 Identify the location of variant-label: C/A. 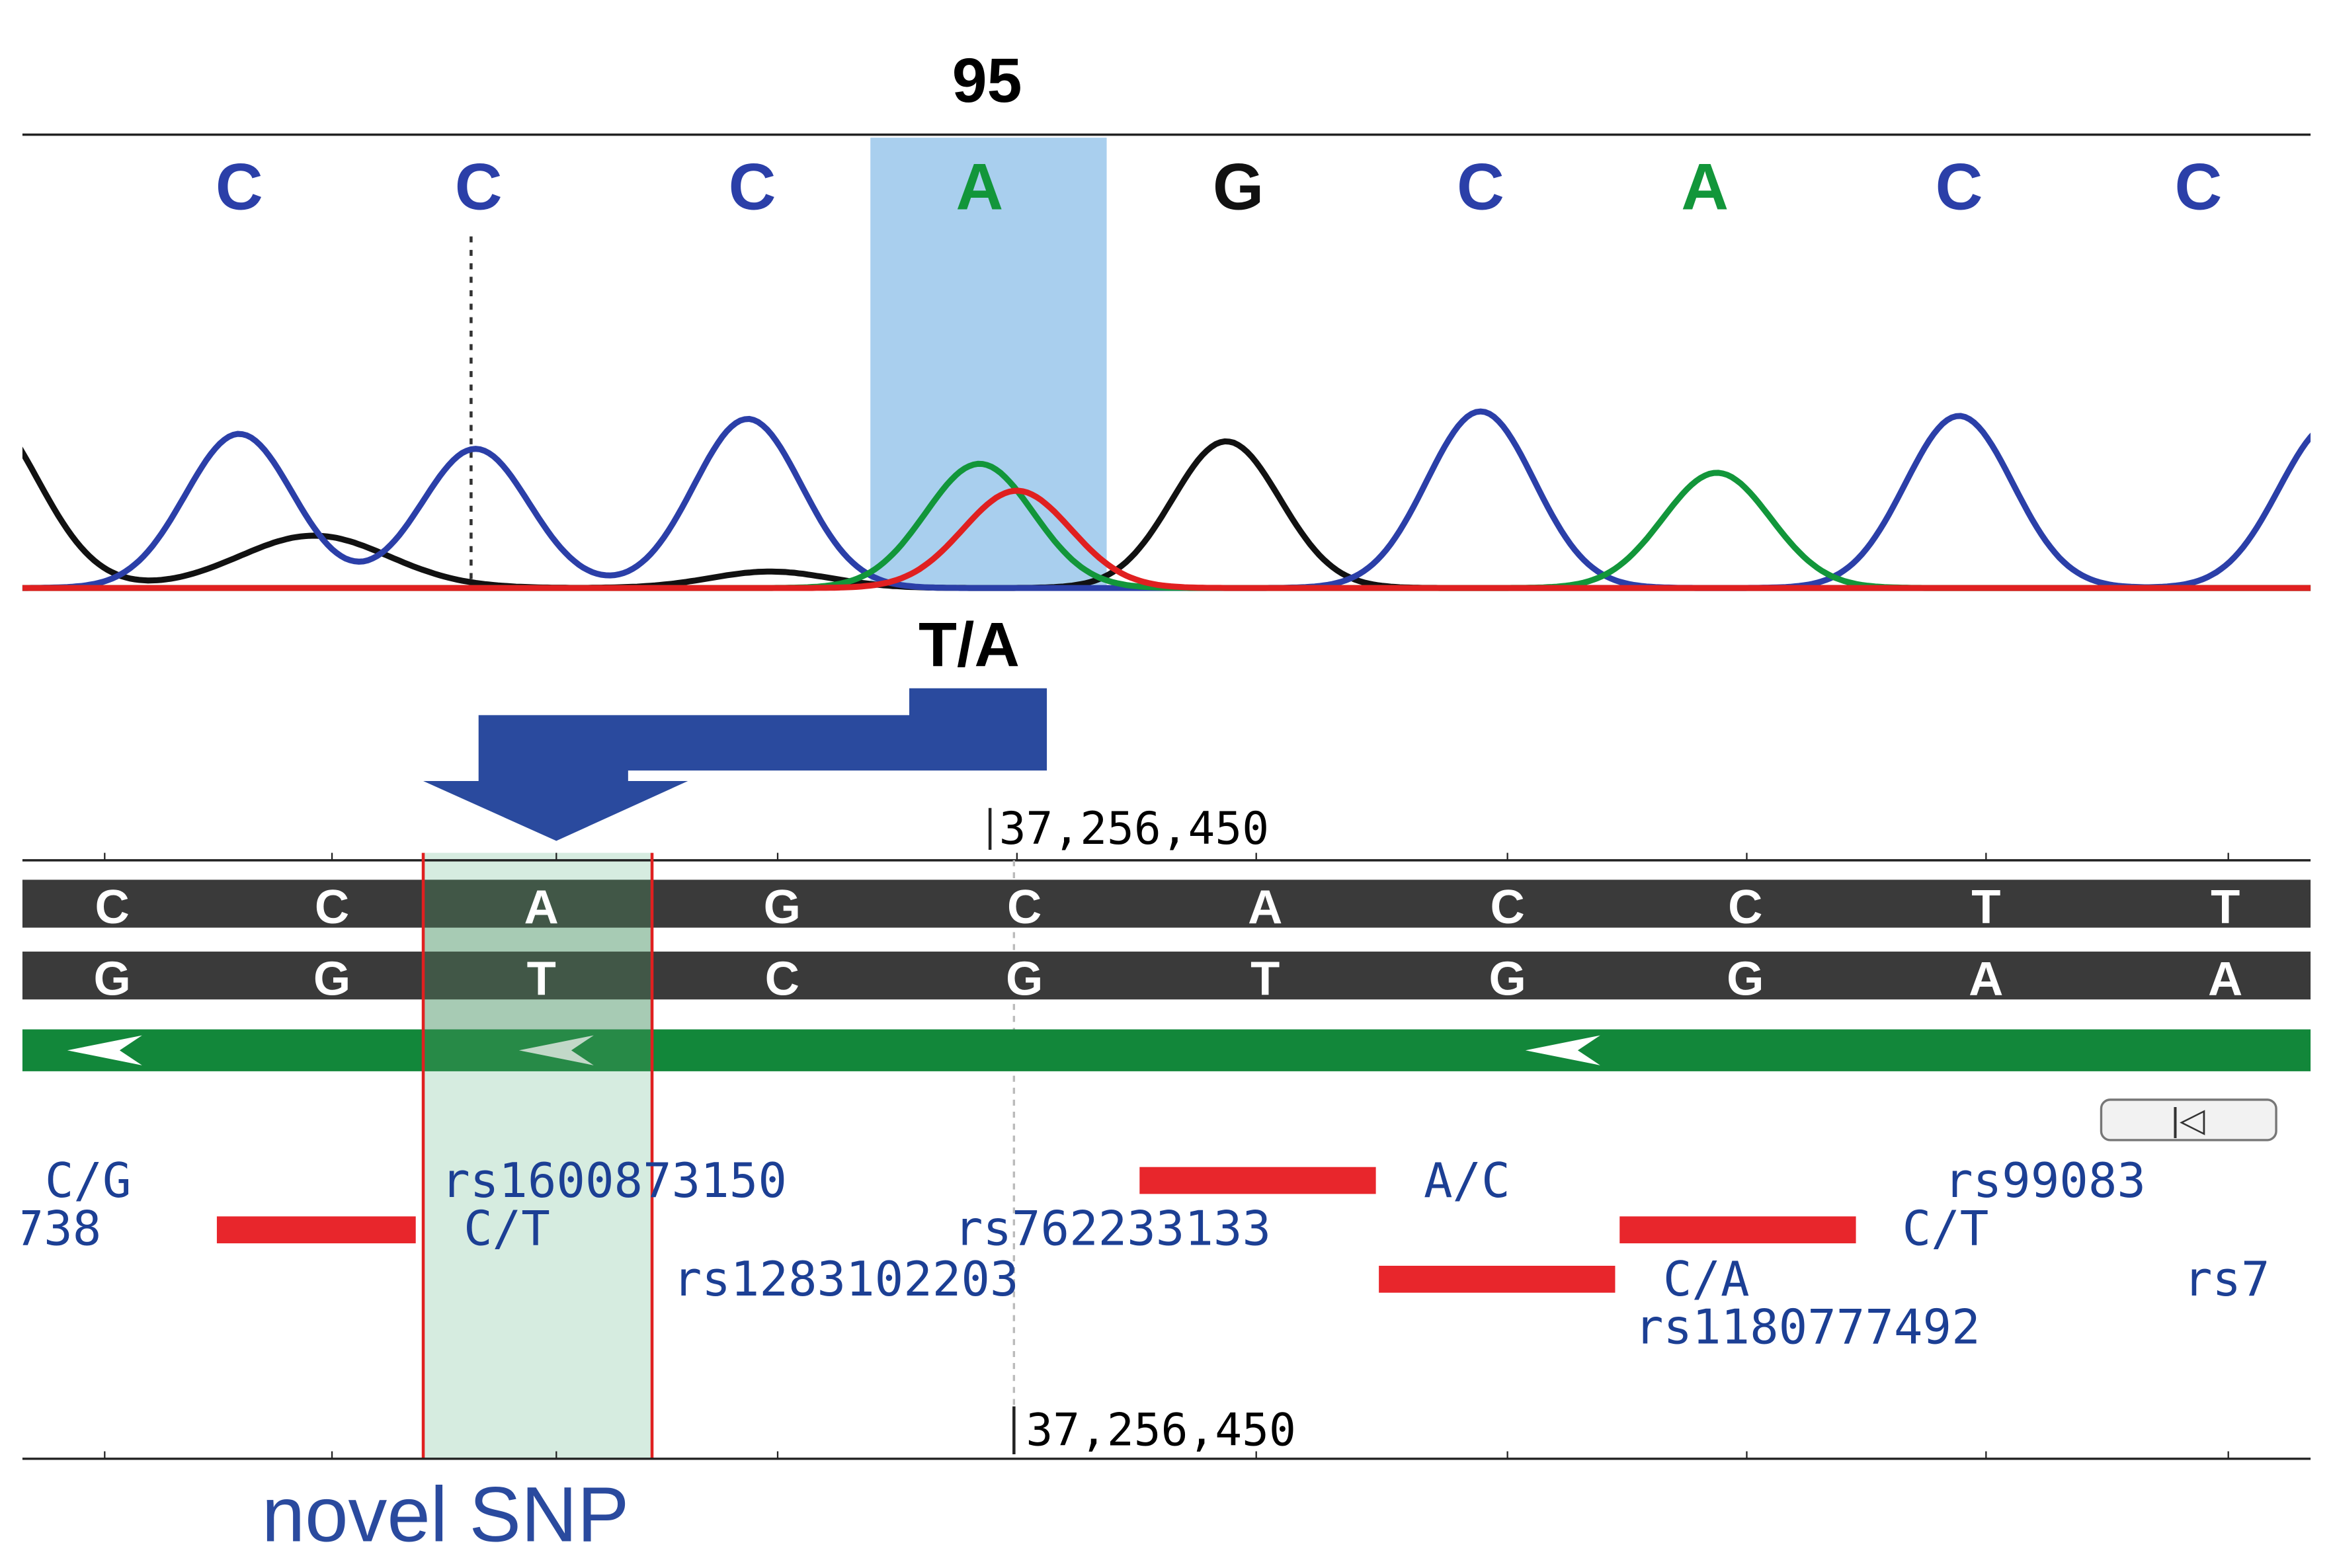
(1706, 1279).